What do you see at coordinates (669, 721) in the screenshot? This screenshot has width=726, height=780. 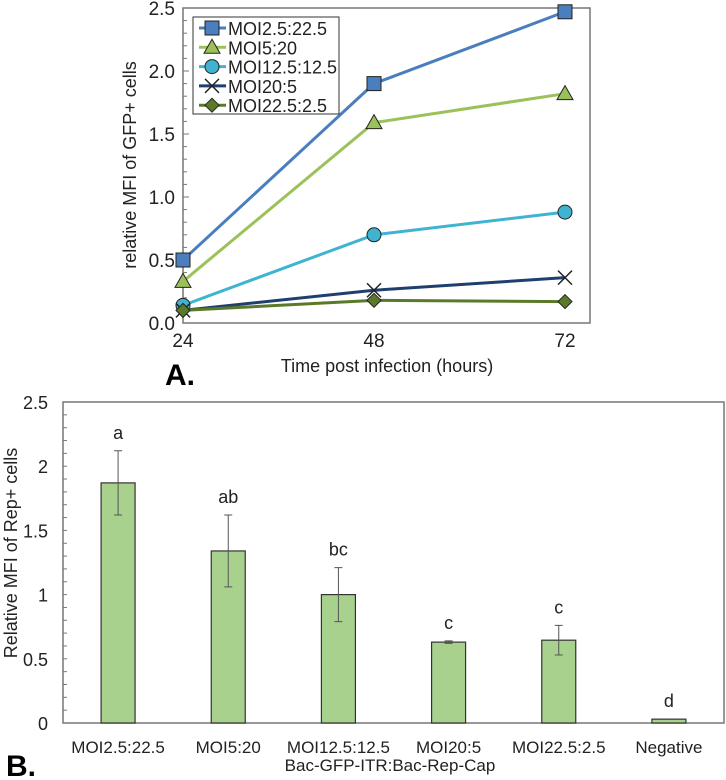 I see `bar-Negative` at bounding box center [669, 721].